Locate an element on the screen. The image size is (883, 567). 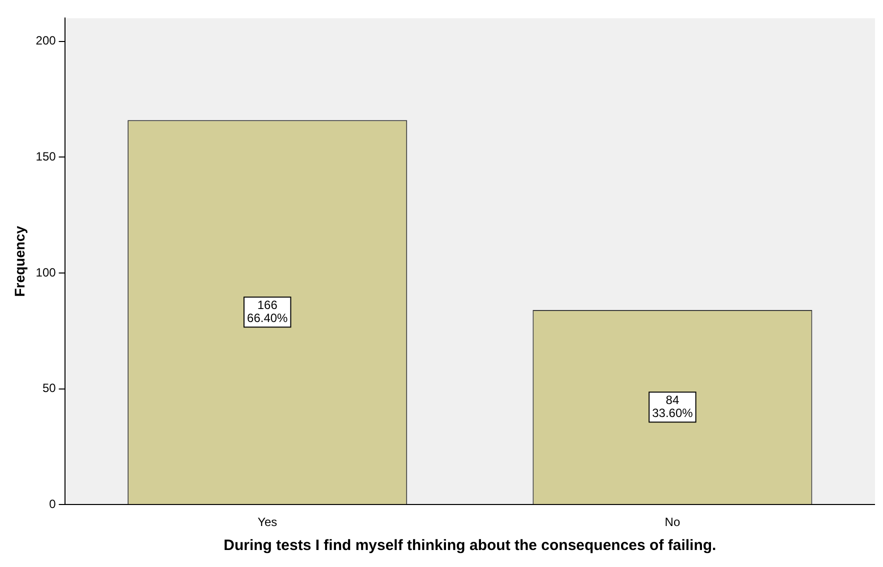
y-tick-label: 150 is located at coordinates (46, 156).